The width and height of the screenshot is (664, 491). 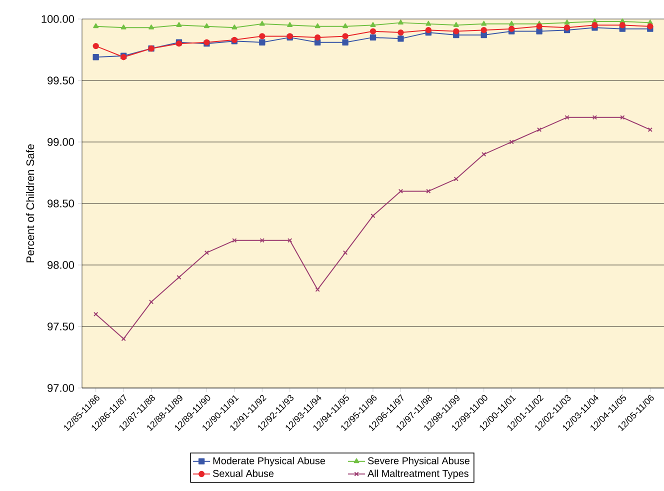 What do you see at coordinates (419, 461) in the screenshot?
I see `legend-label: Severe Physical Abuse` at bounding box center [419, 461].